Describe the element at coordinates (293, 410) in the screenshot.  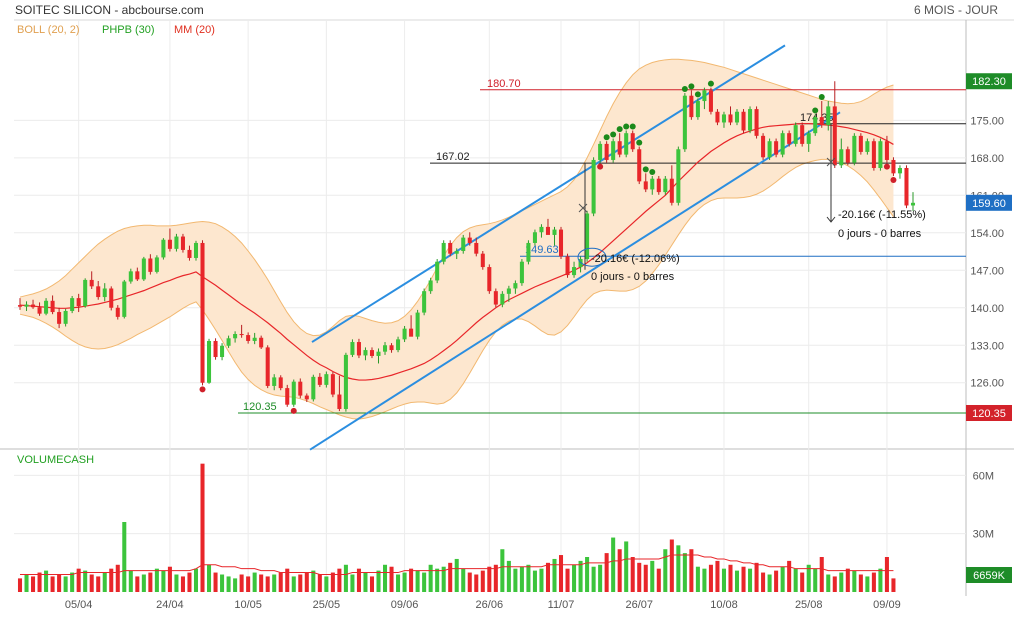
I see `phpb-low-dot` at that location.